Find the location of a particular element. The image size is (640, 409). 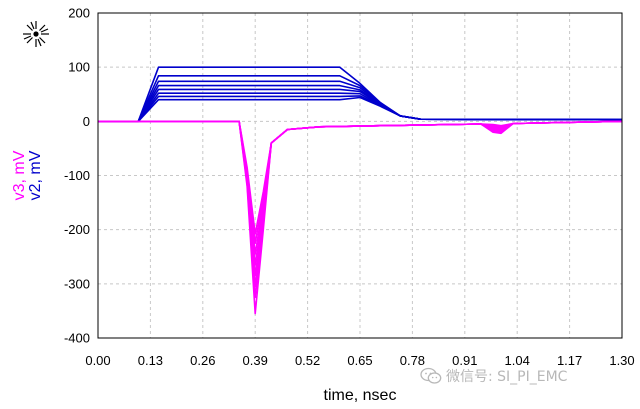

watermark-text: 微信号: SI_PI_EMC is located at coordinates (507, 377).